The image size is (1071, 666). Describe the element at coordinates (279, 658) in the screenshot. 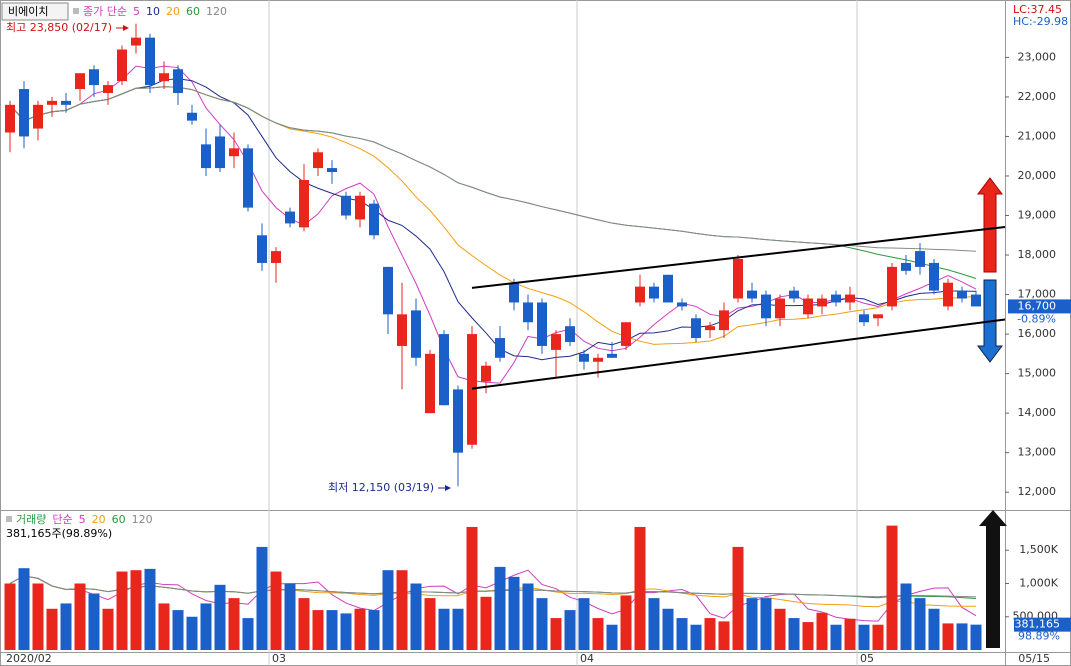

I see `x-tick-label: 03` at that location.